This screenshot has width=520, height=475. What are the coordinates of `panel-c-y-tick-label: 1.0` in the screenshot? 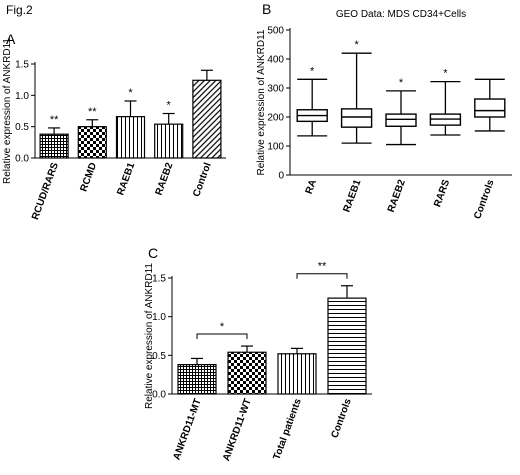 It's located at (159, 317).